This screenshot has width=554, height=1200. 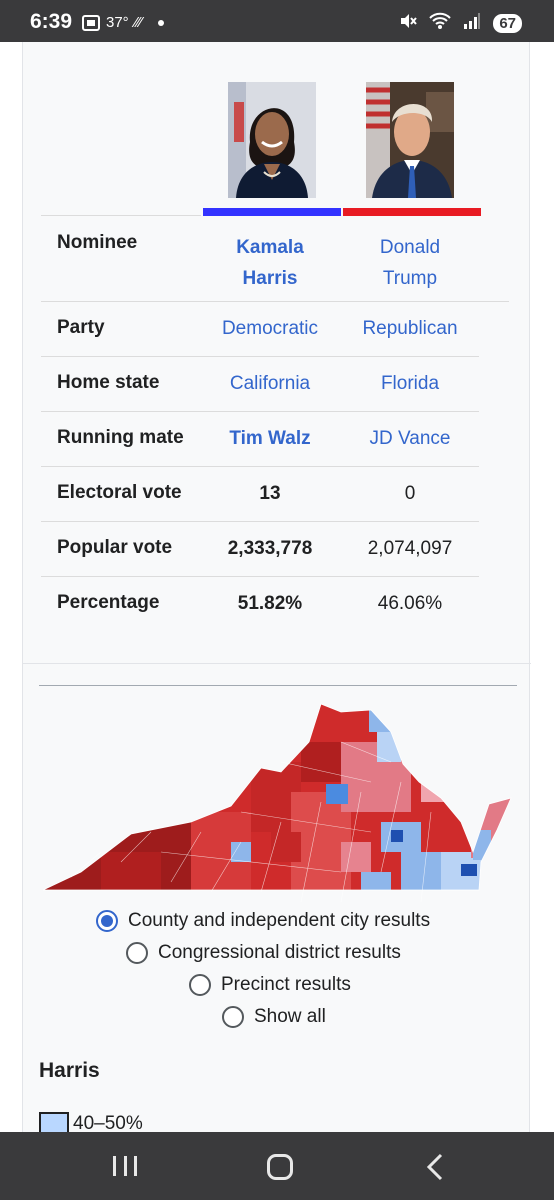 I want to click on trump-first-name: Donald, so click(x=410, y=247).